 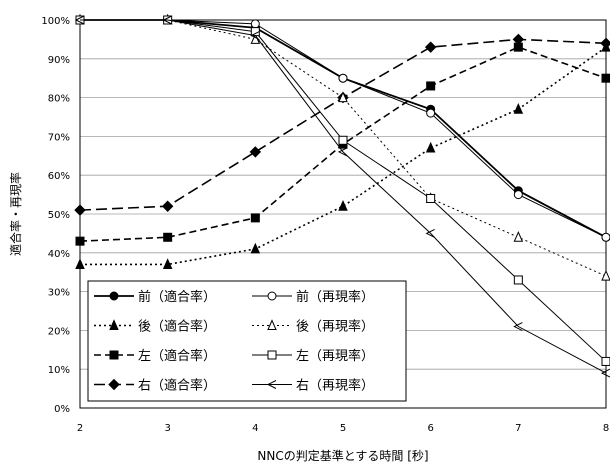 What do you see at coordinates (59, 370) in the screenshot?
I see `y-tick-label: 10%` at bounding box center [59, 370].